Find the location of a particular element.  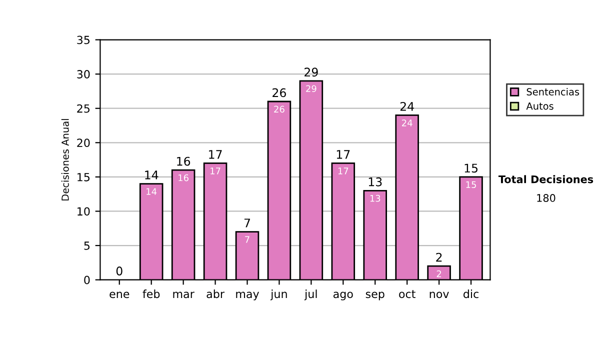

legend-label: Autos is located at coordinates (540, 106).